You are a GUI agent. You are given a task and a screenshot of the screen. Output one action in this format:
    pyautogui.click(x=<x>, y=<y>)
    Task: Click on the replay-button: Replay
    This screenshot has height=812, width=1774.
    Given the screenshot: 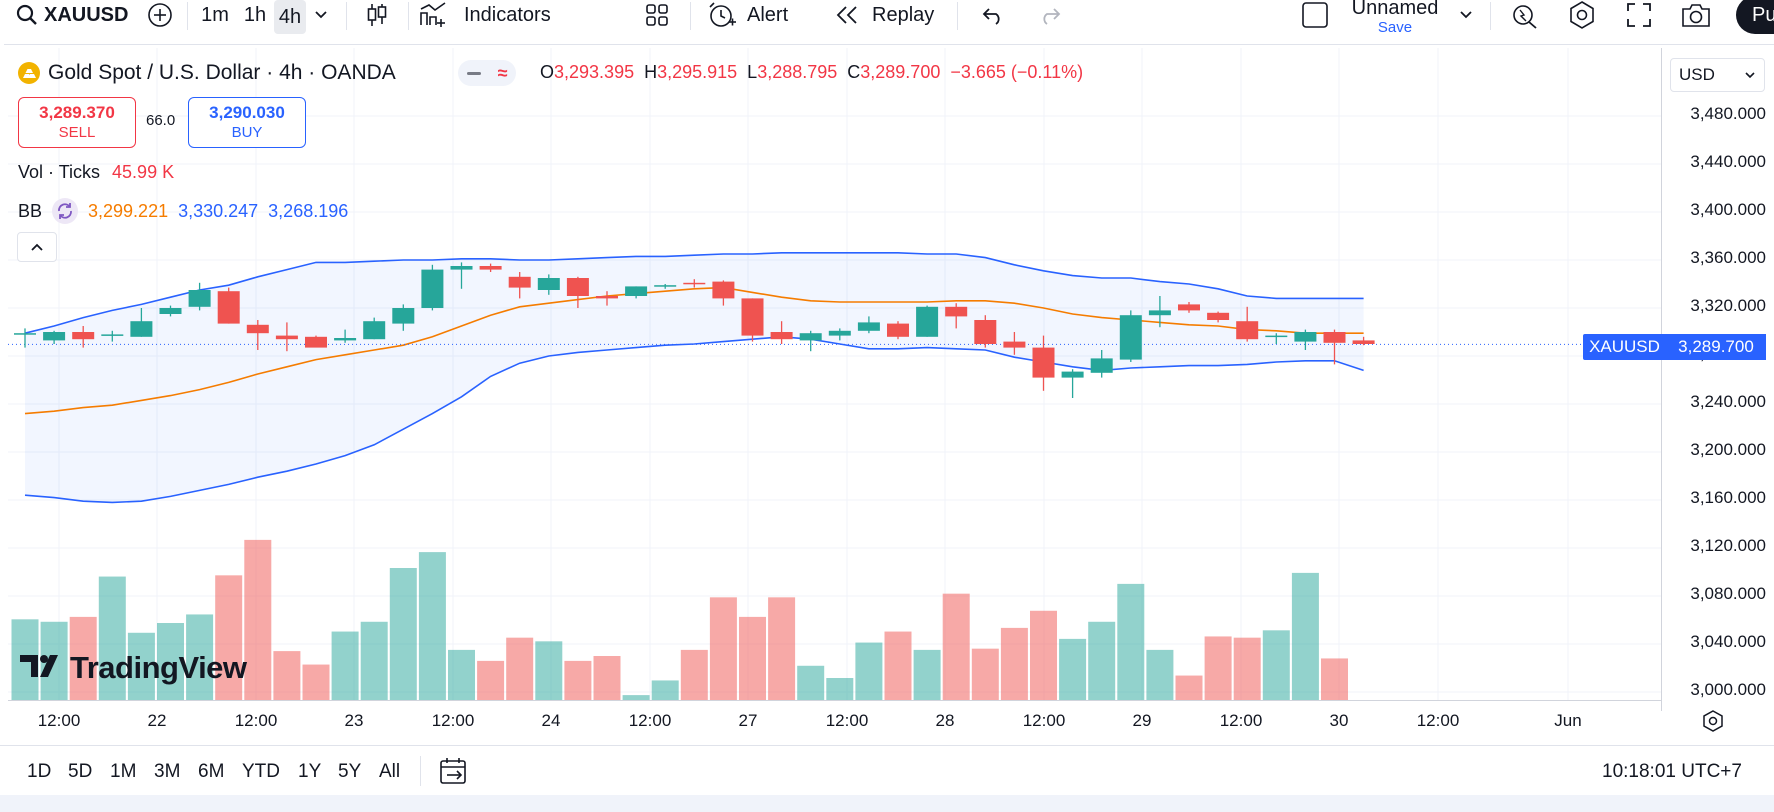 What is the action you would take?
    pyautogui.click(x=884, y=15)
    